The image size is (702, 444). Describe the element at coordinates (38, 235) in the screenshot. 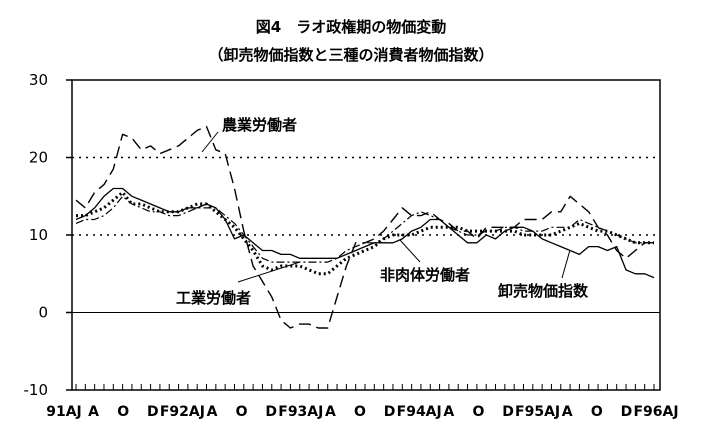

I see `y-tick-label: 10` at that location.